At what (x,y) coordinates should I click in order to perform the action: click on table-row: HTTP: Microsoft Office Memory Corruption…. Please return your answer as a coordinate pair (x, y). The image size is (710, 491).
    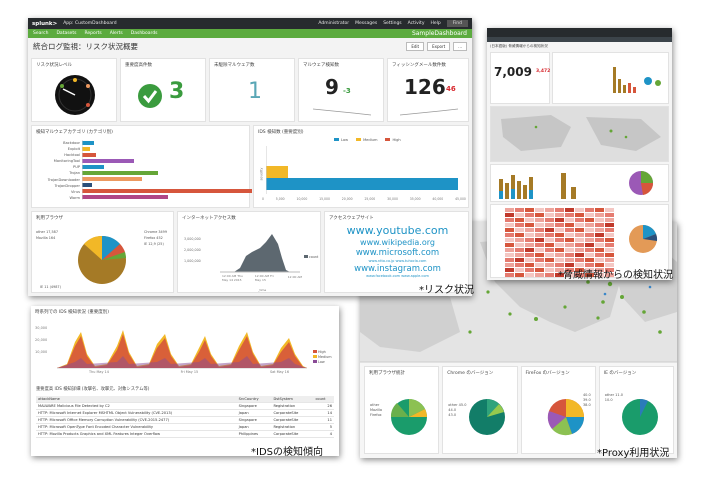
    Looking at the image, I should click on (185, 420).